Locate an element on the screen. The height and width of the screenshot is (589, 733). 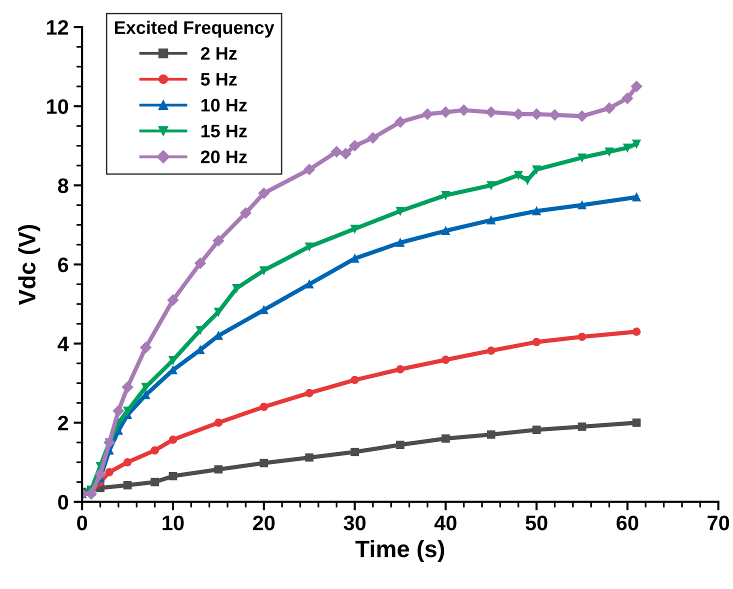
x-tick-label: 20 is located at coordinates (264, 523).